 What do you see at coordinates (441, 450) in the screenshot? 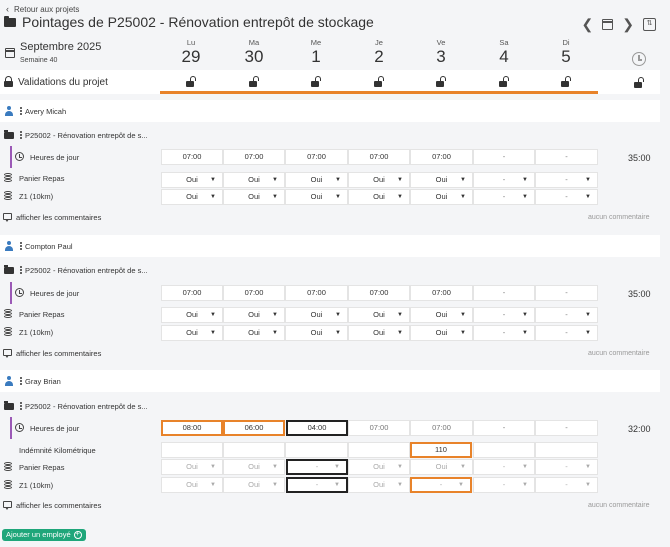
I see `km-cell: 110` at bounding box center [441, 450].